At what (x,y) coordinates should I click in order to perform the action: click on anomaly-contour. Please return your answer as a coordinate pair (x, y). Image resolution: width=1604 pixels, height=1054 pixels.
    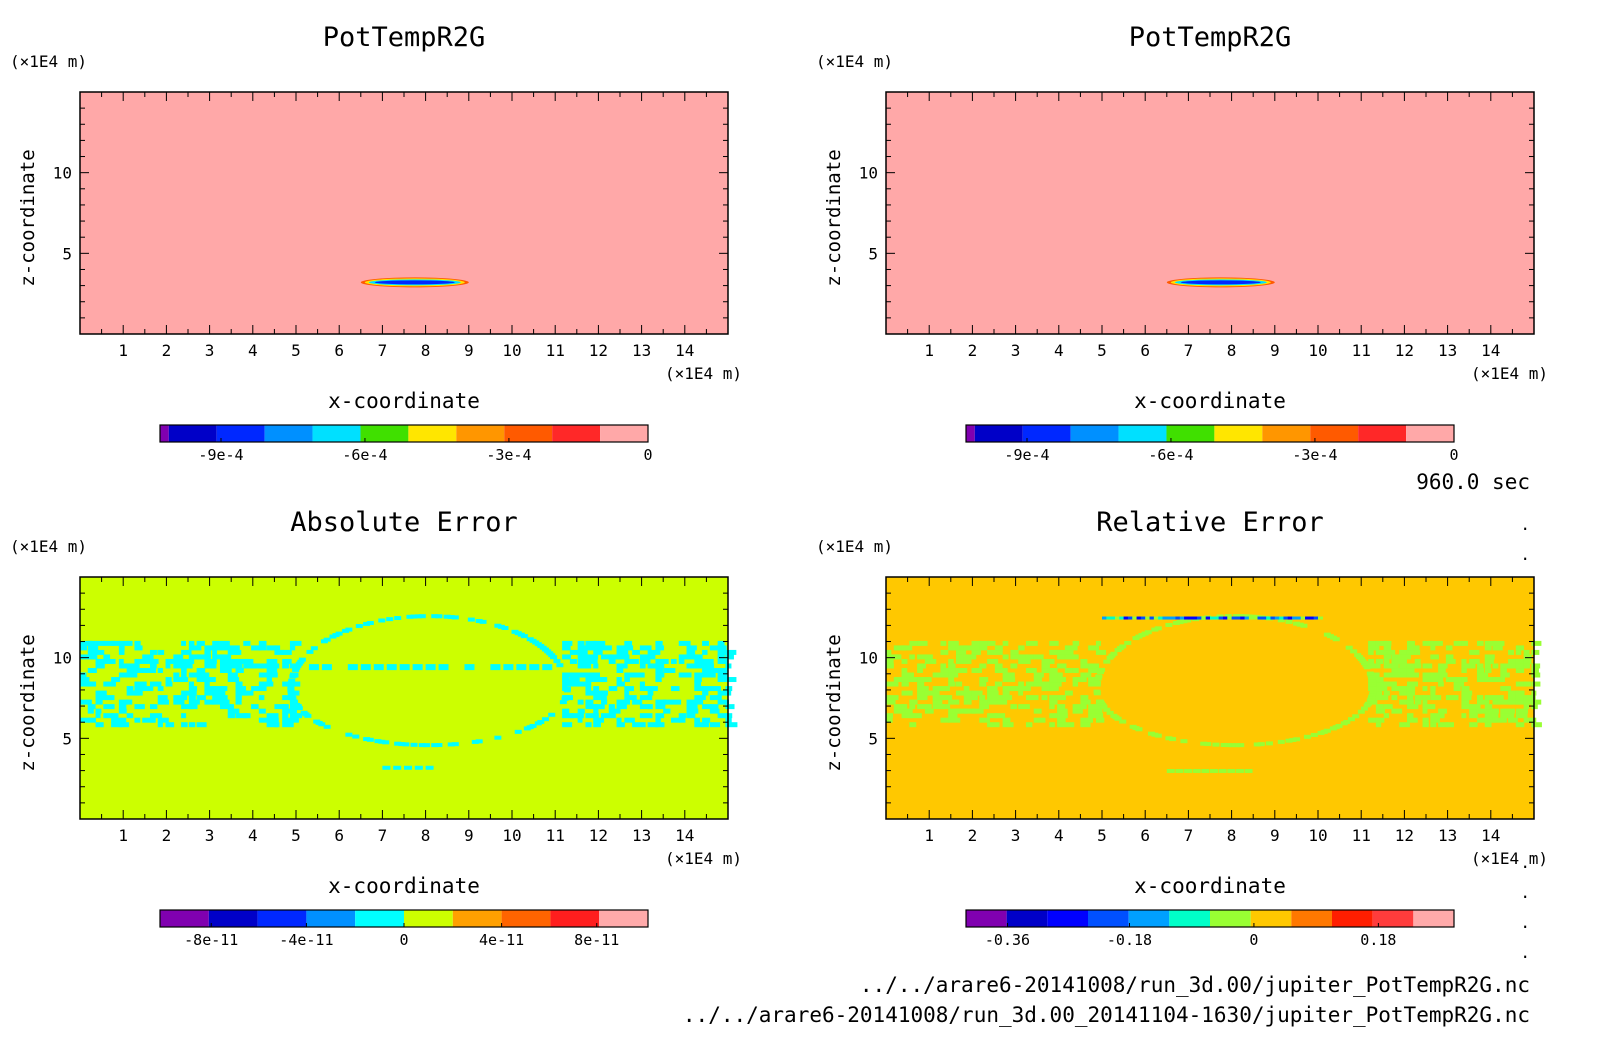
    Looking at the image, I should click on (414, 282).